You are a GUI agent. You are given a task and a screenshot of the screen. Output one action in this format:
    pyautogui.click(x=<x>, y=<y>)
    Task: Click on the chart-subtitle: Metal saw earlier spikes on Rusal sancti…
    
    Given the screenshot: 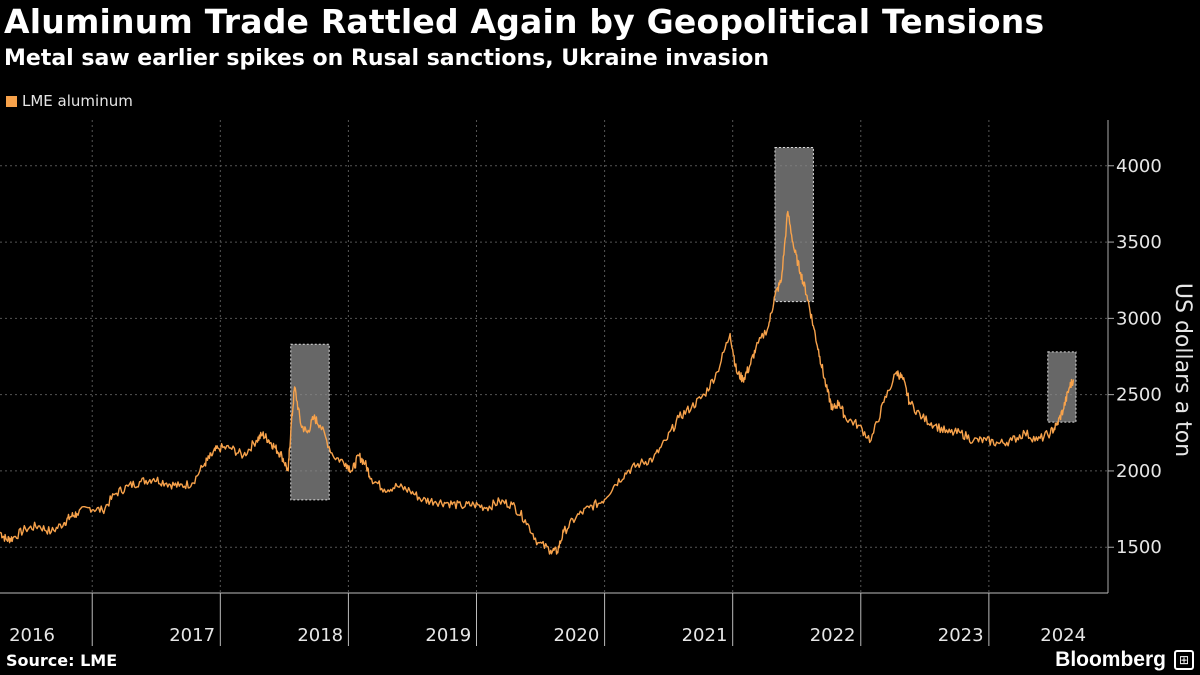 What is the action you would take?
    pyautogui.click(x=387, y=58)
    